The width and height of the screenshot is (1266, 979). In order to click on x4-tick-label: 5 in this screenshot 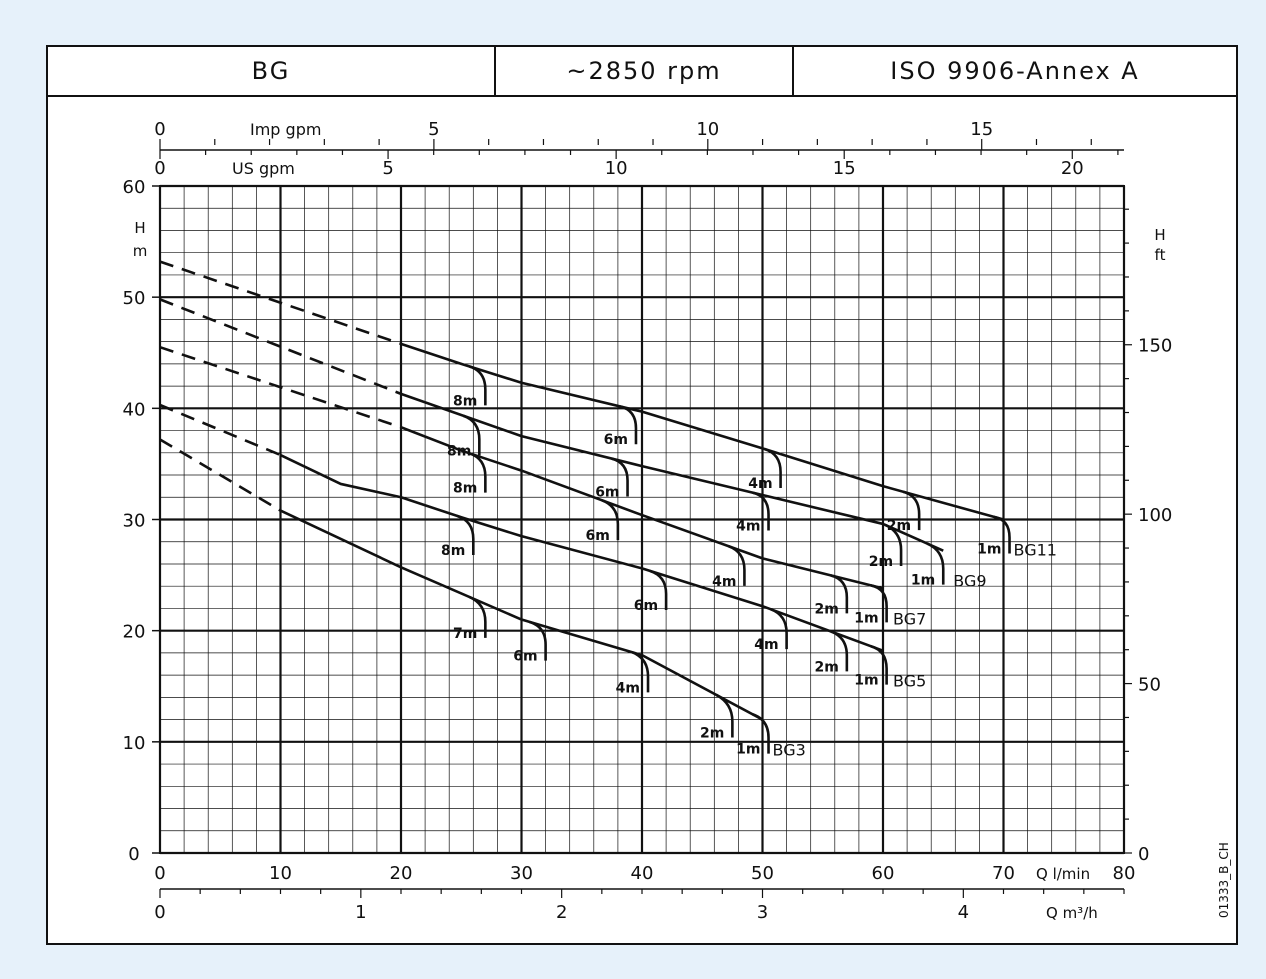, I will do `click(433, 129)`.